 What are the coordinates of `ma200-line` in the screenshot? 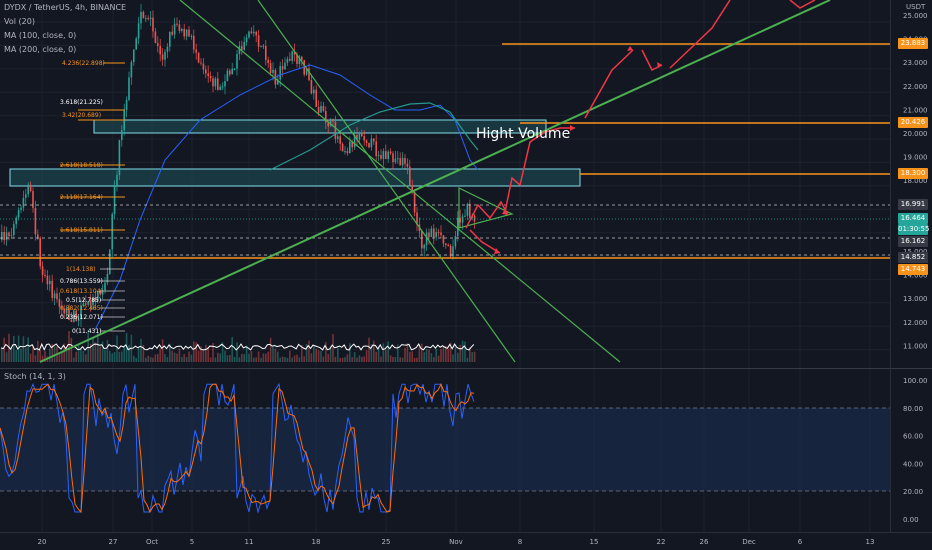 It's located at (374, 136).